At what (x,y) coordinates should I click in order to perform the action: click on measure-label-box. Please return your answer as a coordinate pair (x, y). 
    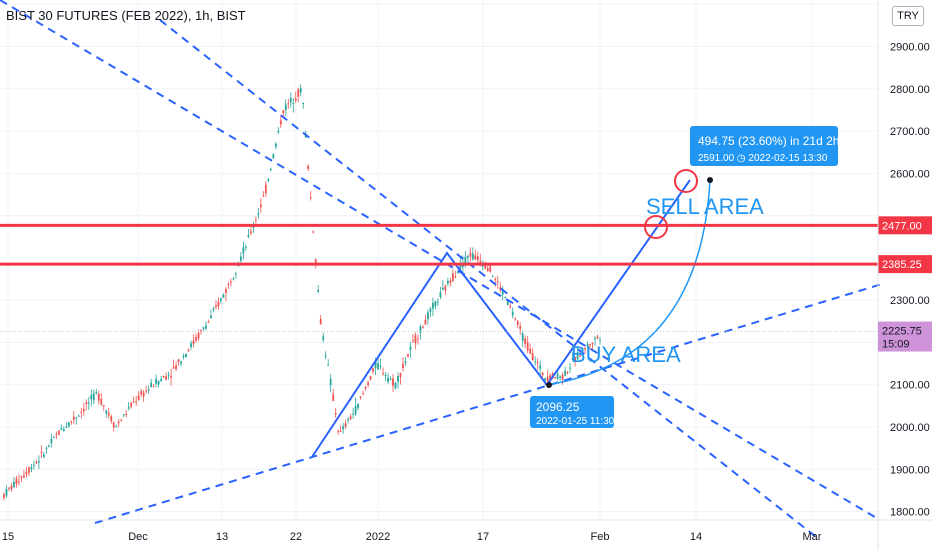
    Looking at the image, I should click on (764, 146).